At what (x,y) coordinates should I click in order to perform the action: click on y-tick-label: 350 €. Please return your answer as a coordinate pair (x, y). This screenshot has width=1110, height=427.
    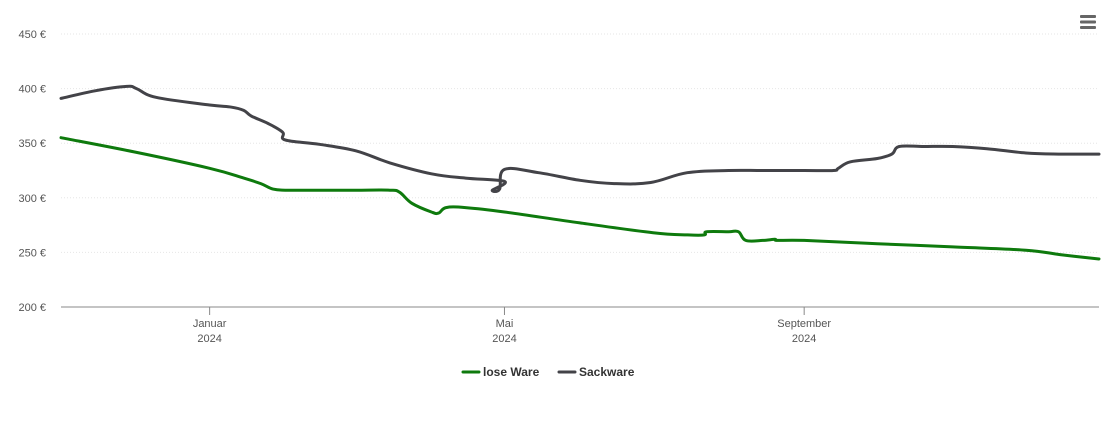
    Looking at the image, I should click on (32, 144).